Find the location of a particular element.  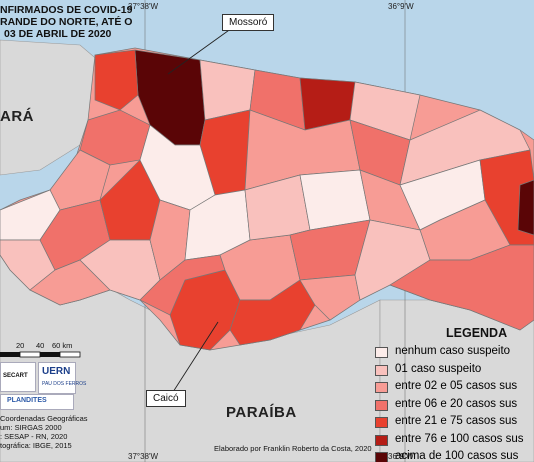

legend-label: 01 caso suspeito is located at coordinates (438, 368).